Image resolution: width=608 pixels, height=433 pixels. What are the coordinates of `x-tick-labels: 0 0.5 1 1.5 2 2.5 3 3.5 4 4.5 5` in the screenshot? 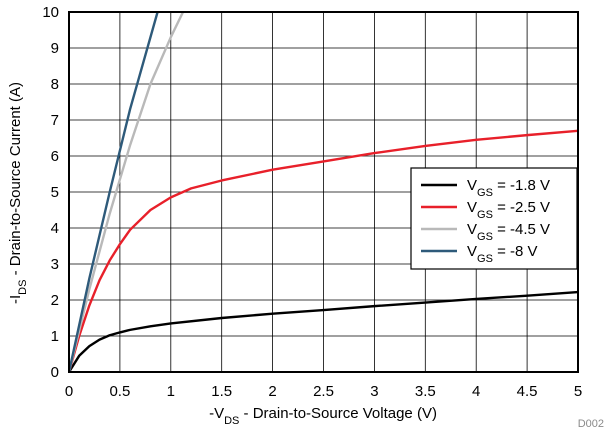 It's located at (323, 391).